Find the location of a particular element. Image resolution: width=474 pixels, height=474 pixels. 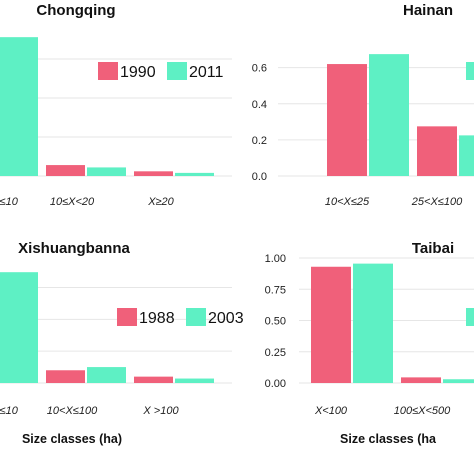

legend: 1988 2003 is located at coordinates (180, 317).